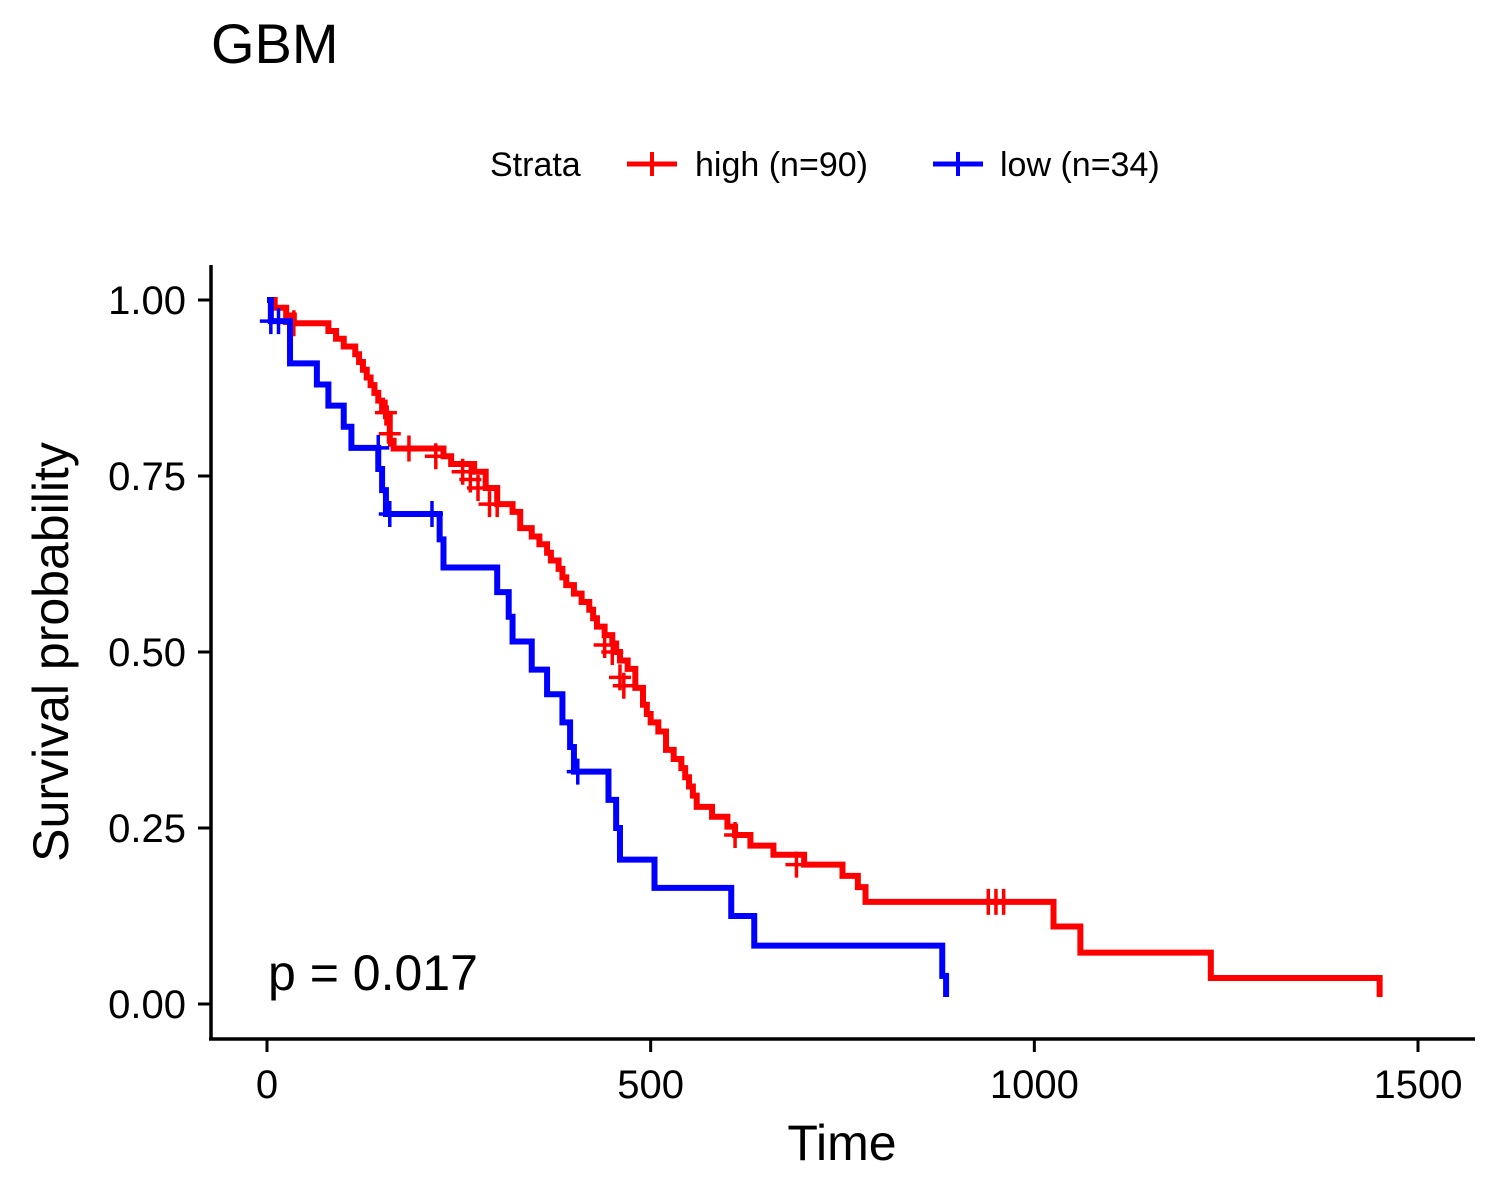 The image size is (1500, 1200). I want to click on legend-label-high: high (n=90), so click(781, 165).